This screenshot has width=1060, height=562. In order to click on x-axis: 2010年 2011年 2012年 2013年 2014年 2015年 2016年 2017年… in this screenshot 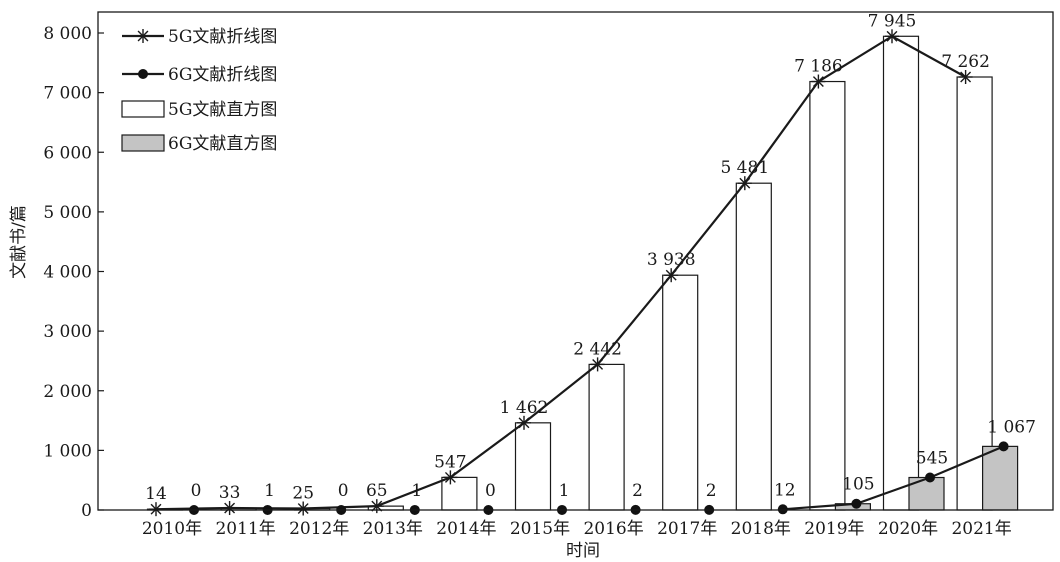, I will do `click(577, 529)`.